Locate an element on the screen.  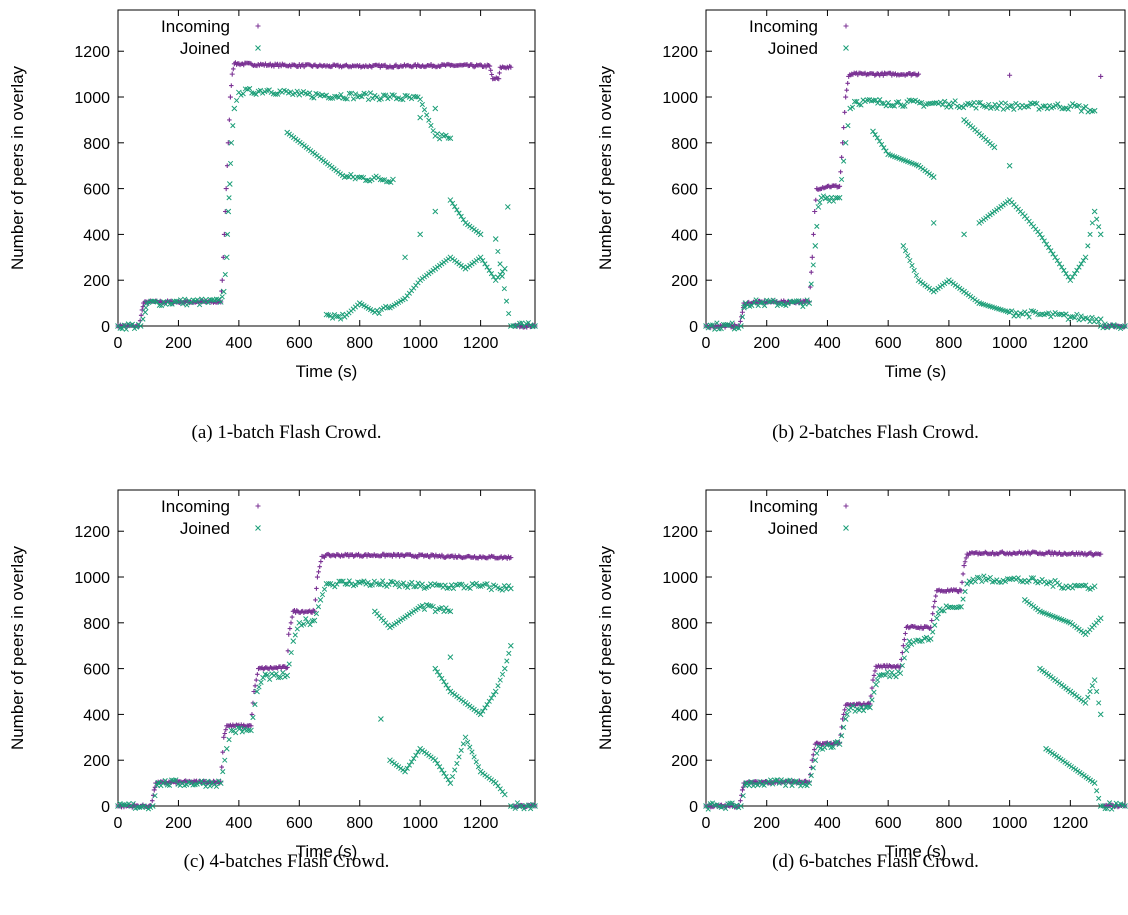
y-tick-label: 600 is located at coordinates (684, 670).